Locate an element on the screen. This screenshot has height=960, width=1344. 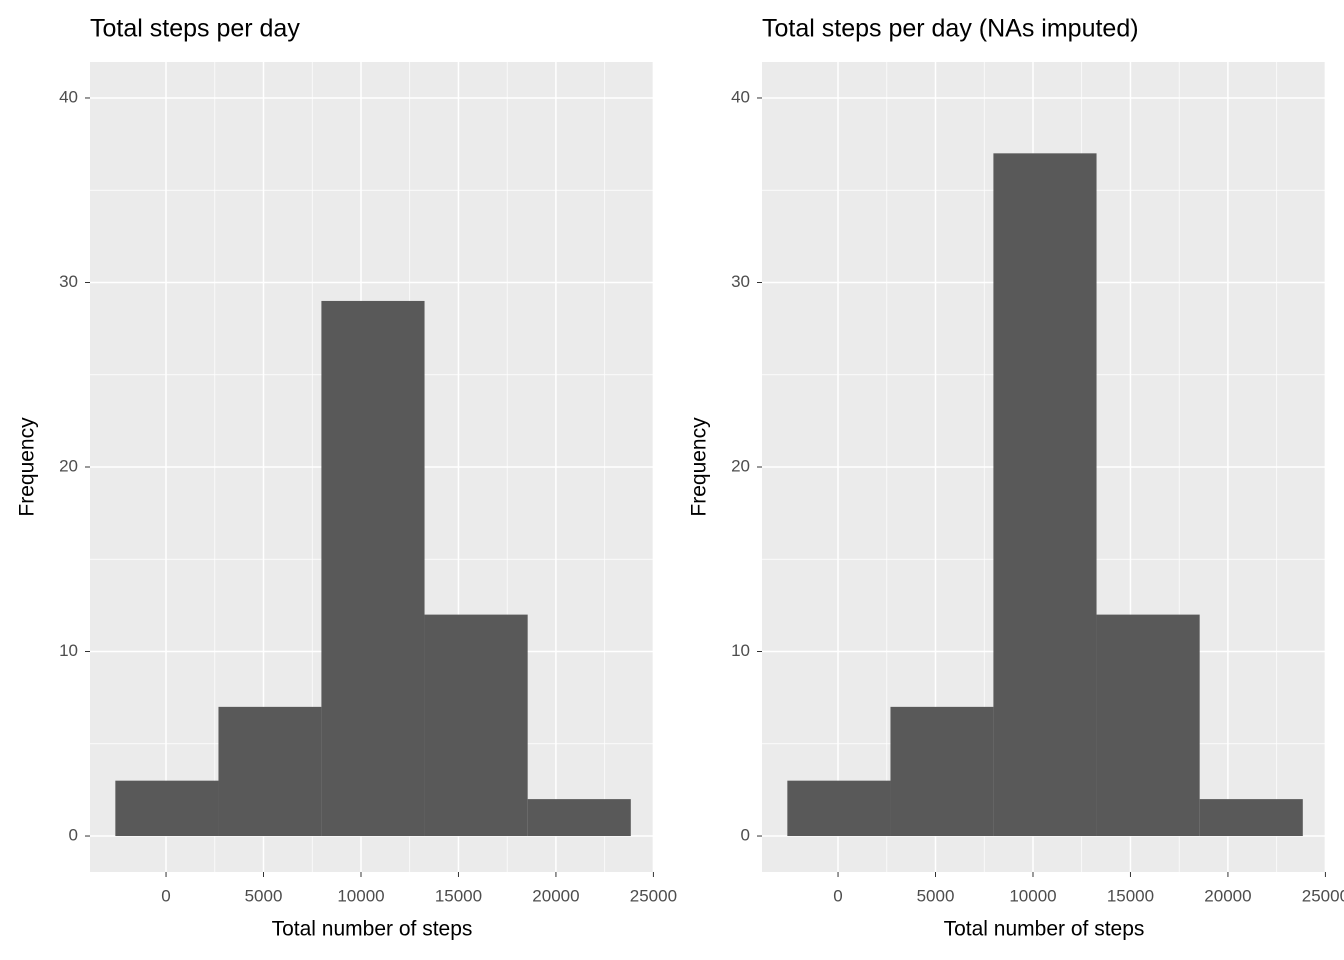
chart-title: Total steps per day (NAs imputed) is located at coordinates (950, 29).